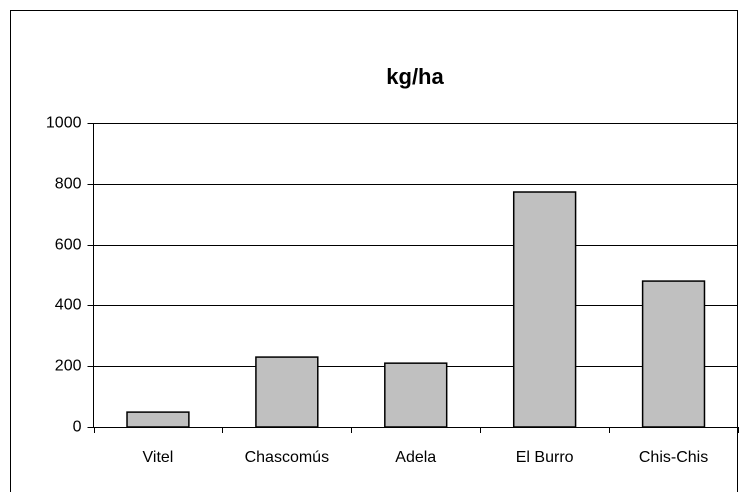  Describe the element at coordinates (77, 427) in the screenshot. I see `y-tick-label: 0` at that location.